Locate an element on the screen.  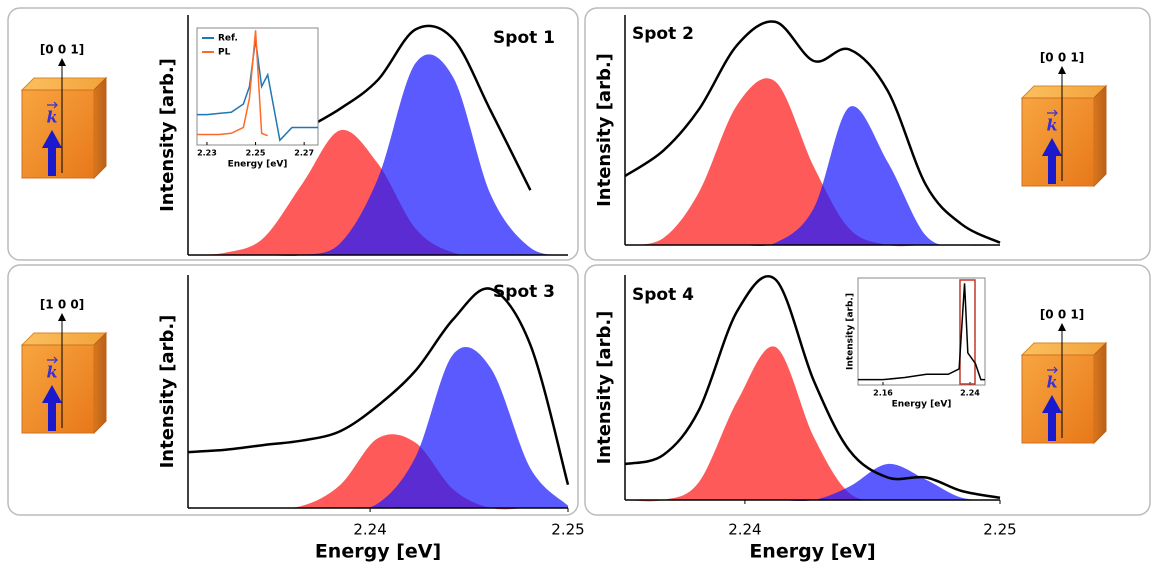
inset-tick-label: 2.16 is located at coordinates (883, 393).